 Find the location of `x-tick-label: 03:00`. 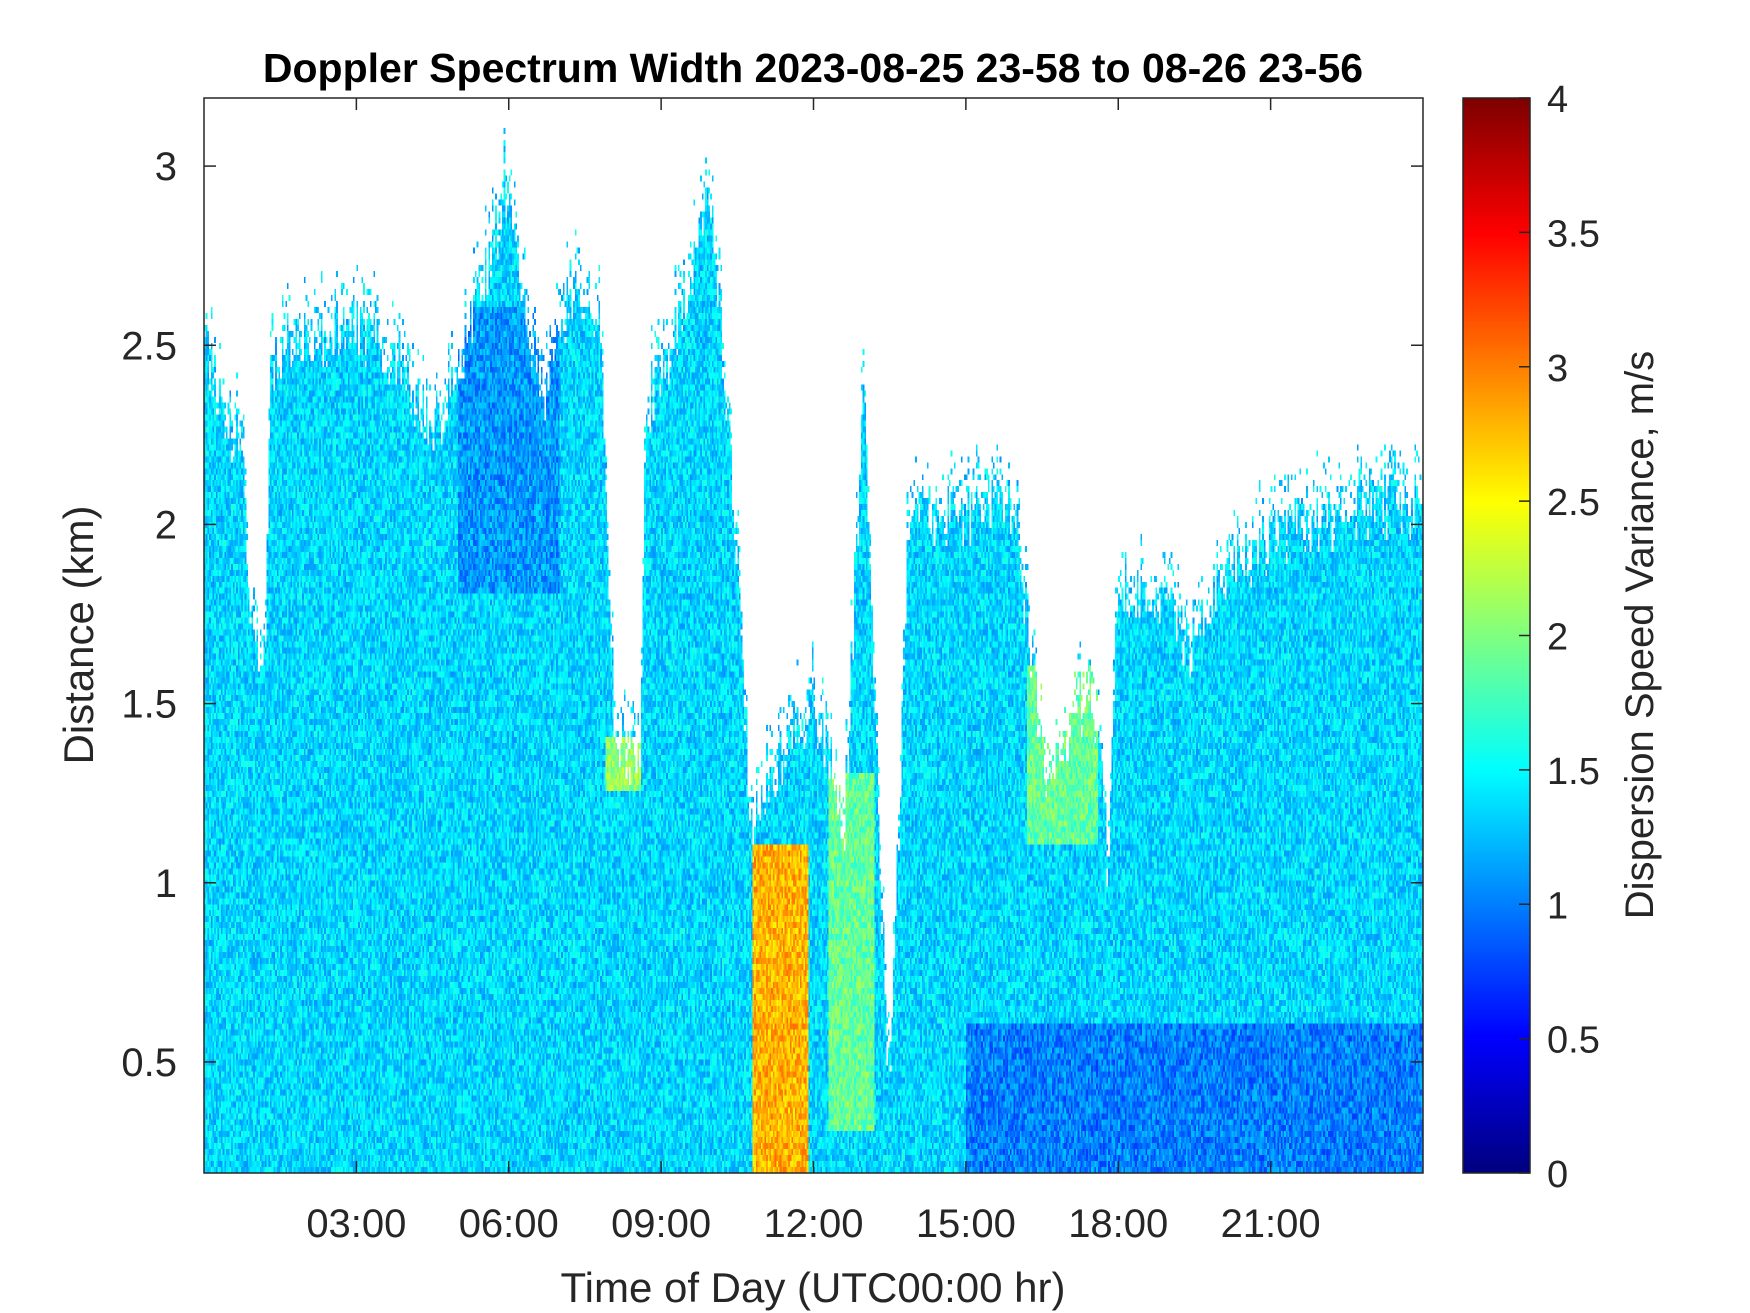

x-tick-label: 03:00 is located at coordinates (356, 1224).